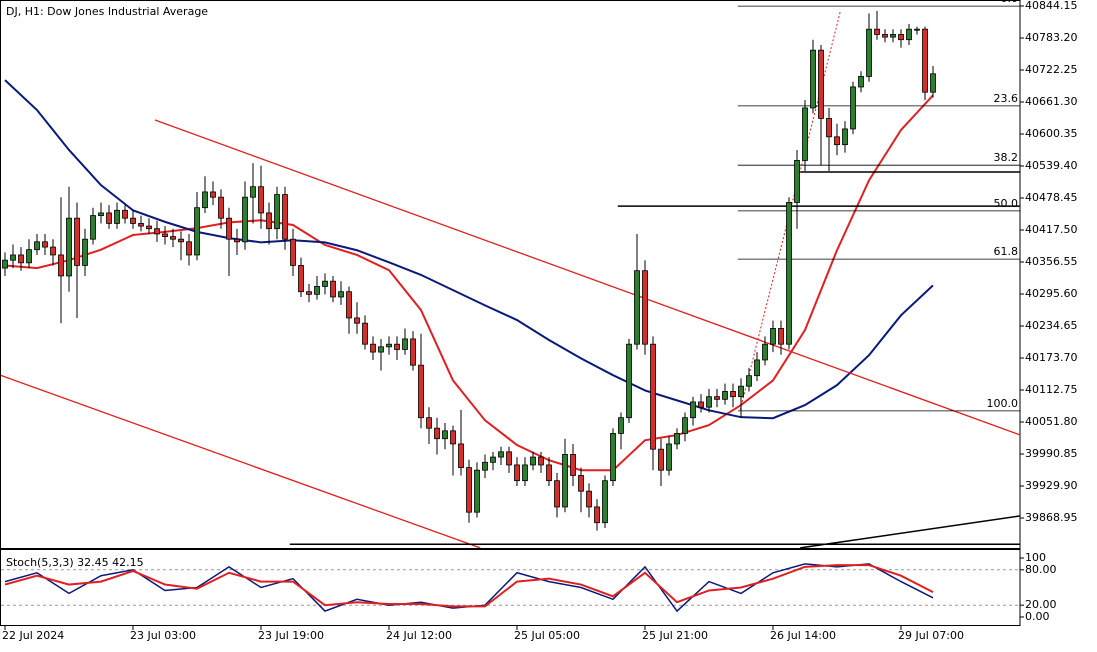  Describe the element at coordinates (1051, 357) in the screenshot. I see `y-tick-label: 40173.70` at that location.